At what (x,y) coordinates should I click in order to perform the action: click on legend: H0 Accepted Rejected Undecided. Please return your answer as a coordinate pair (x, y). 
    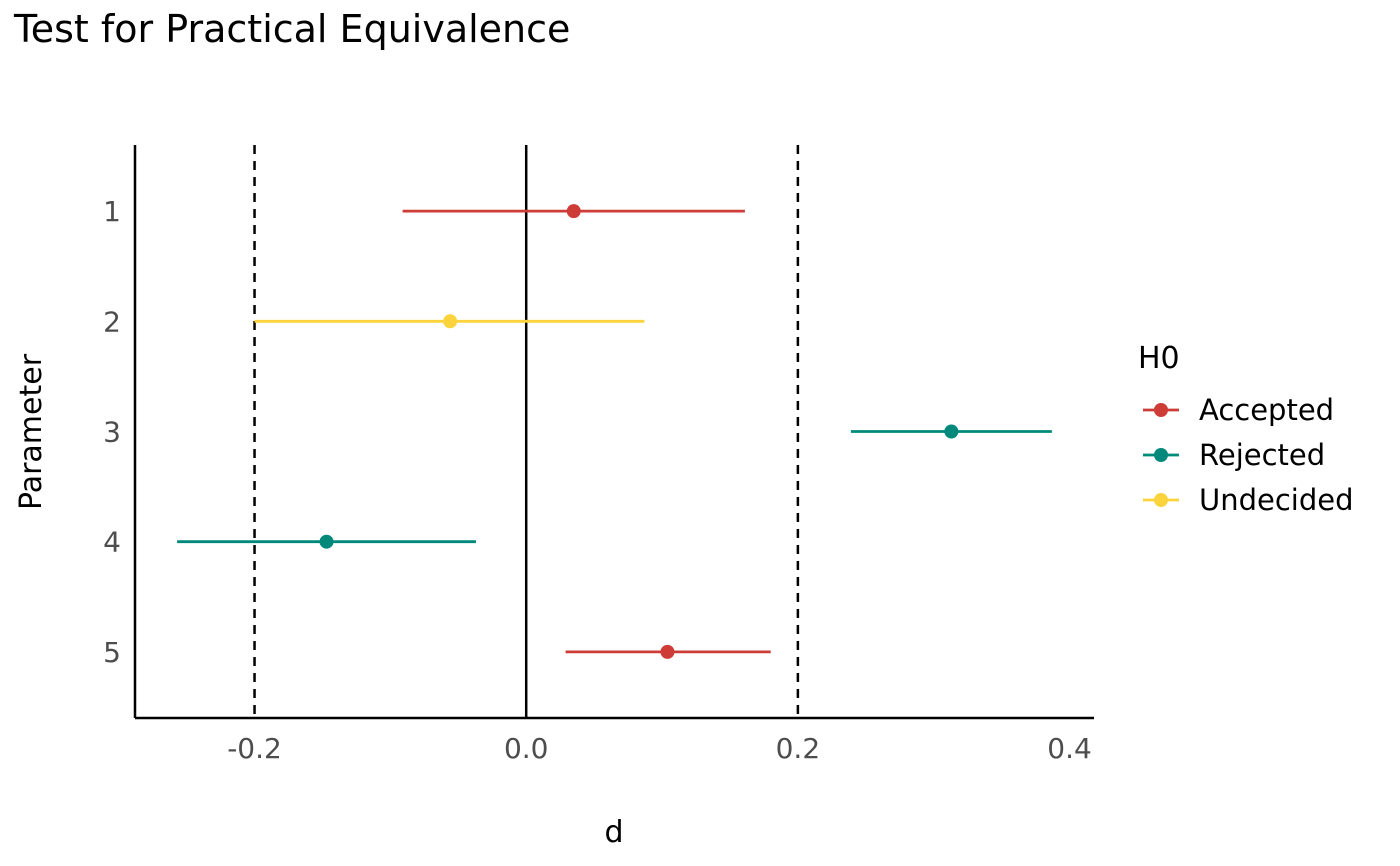
    Looking at the image, I should click on (1246, 429).